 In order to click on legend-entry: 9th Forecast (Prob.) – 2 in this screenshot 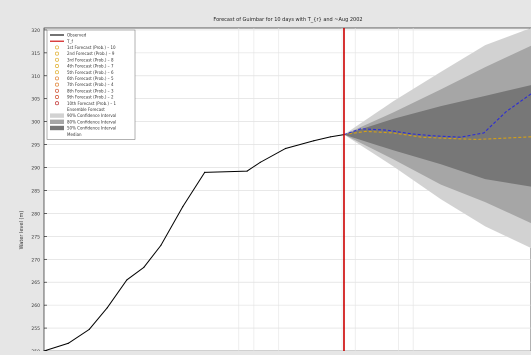, I will do `click(84, 97)`.